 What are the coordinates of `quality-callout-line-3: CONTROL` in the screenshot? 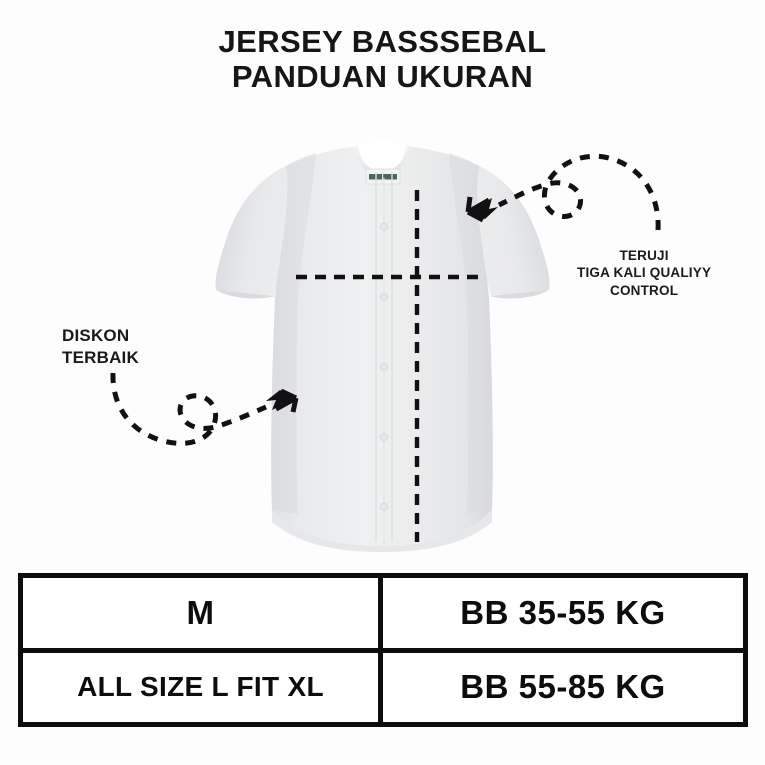 It's located at (644, 290).